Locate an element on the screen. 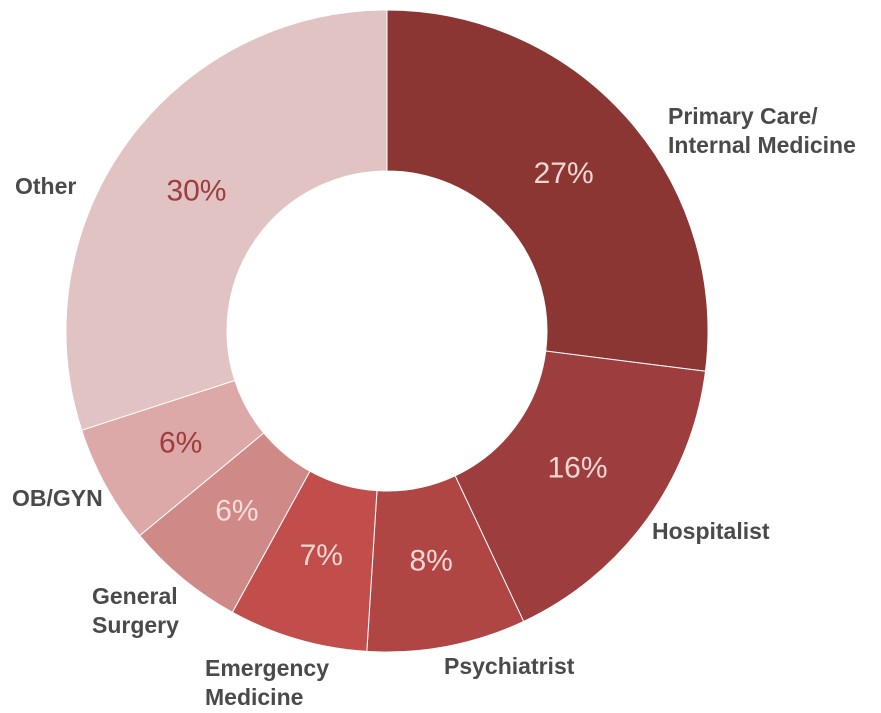 This screenshot has height=713, width=881. category-label: Primary Care/Internal Medicine is located at coordinates (762, 130).